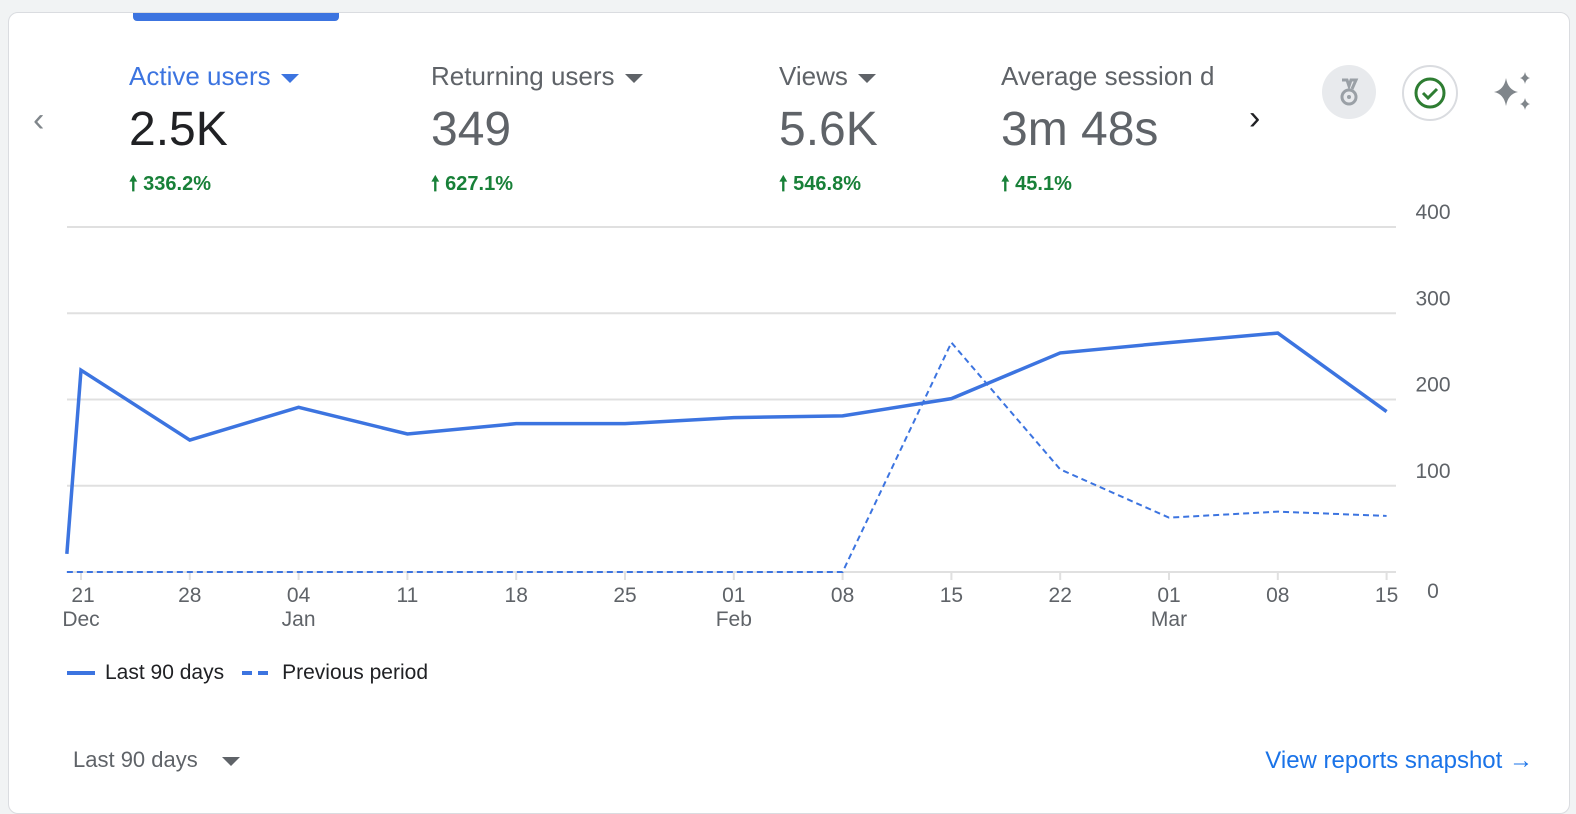  What do you see at coordinates (1255, 118) in the screenshot?
I see `next-metrics-button: ›` at bounding box center [1255, 118].